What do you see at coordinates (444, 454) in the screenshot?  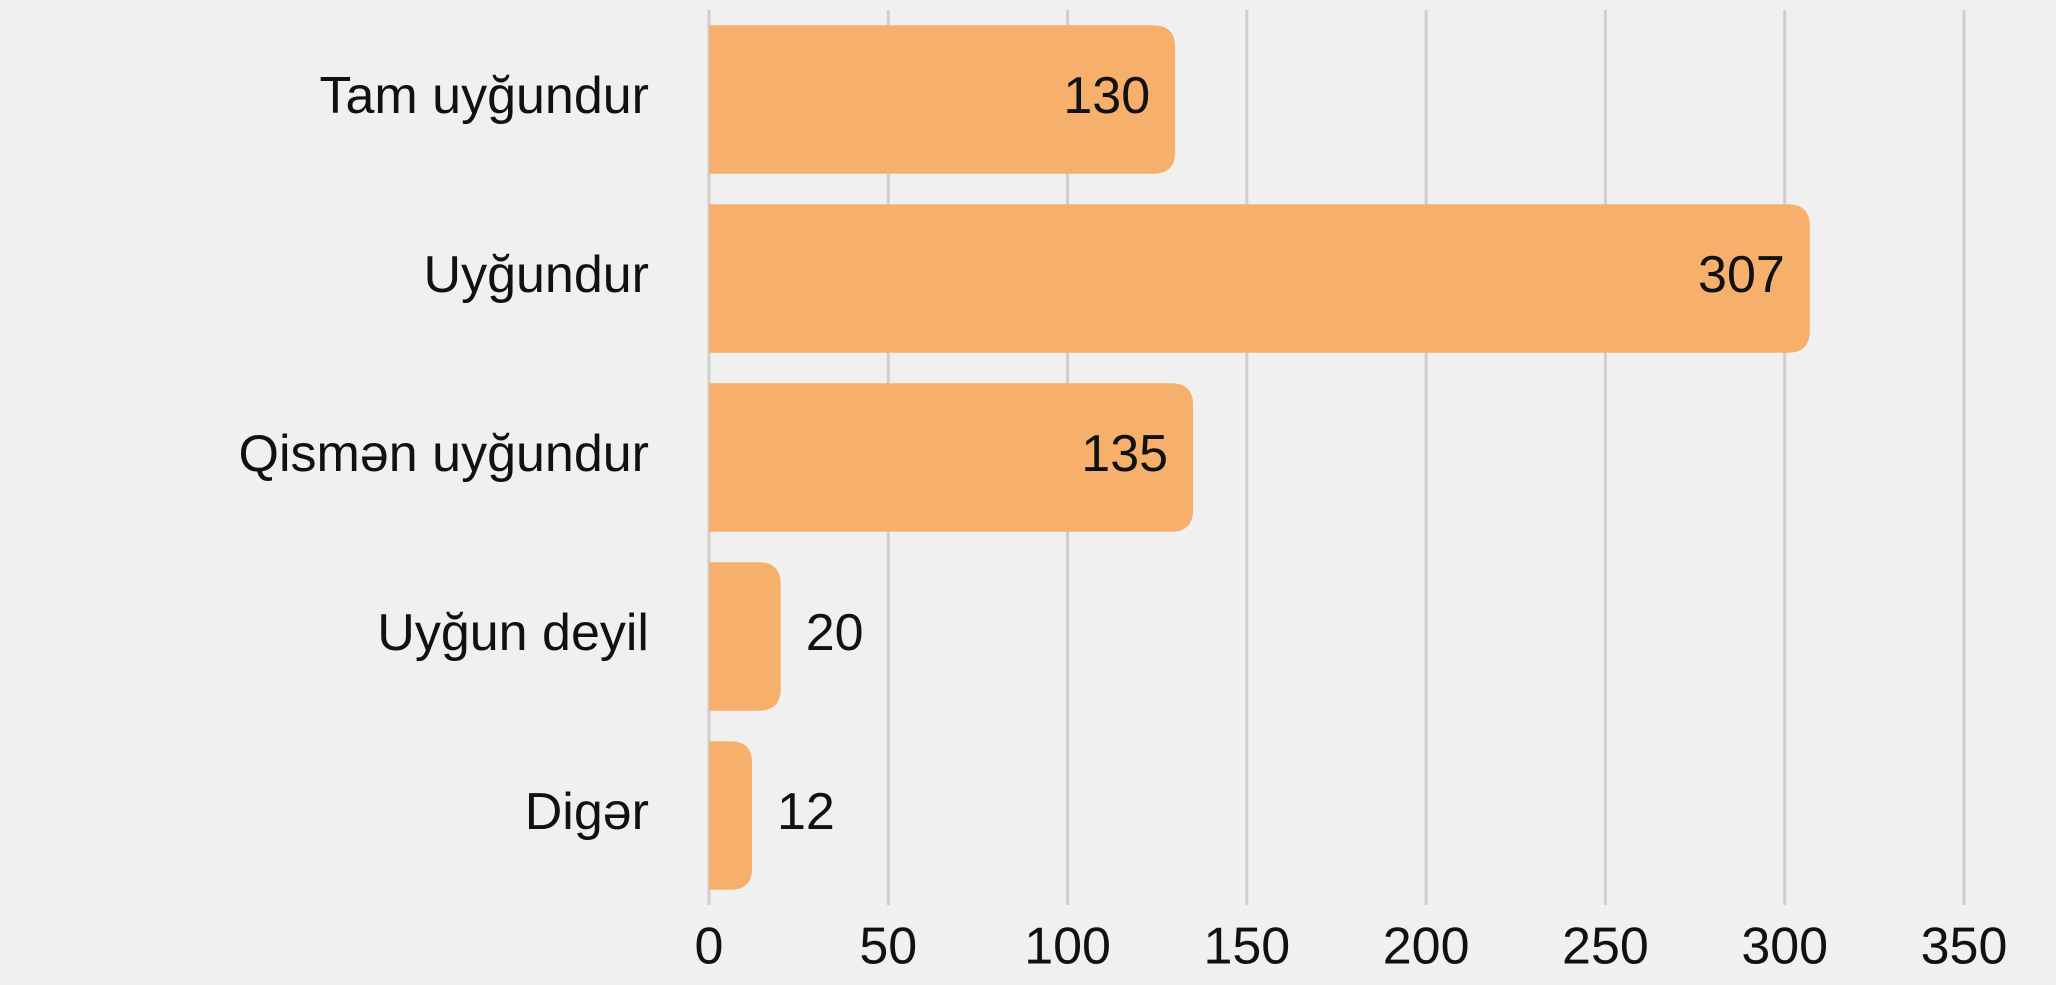 I see `y-tick-label: Qismən uyğundur` at bounding box center [444, 454].